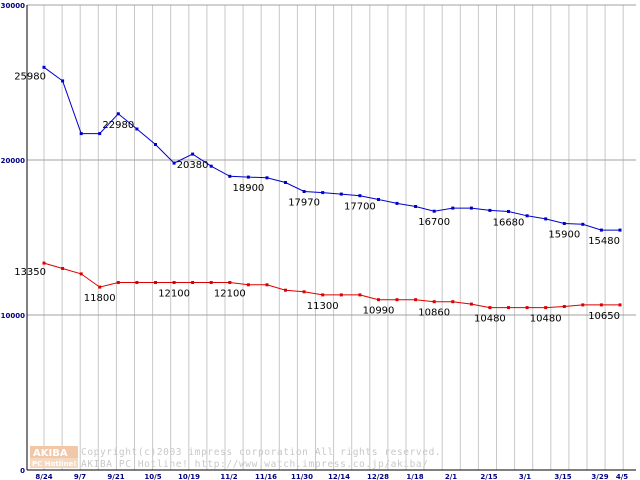 The width and height of the screenshot is (640, 480). I want to click on data-label: 18900, so click(248, 188).